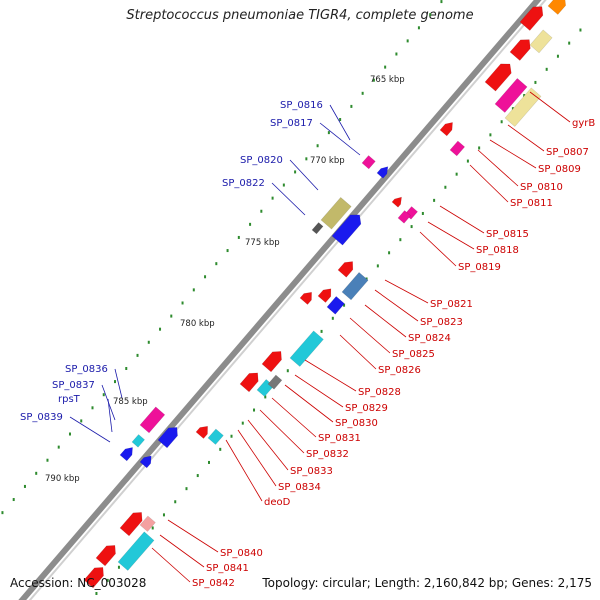  What do you see at coordinates (507, 234) in the screenshot?
I see `gene-label-right: SP_0815` at bounding box center [507, 234].